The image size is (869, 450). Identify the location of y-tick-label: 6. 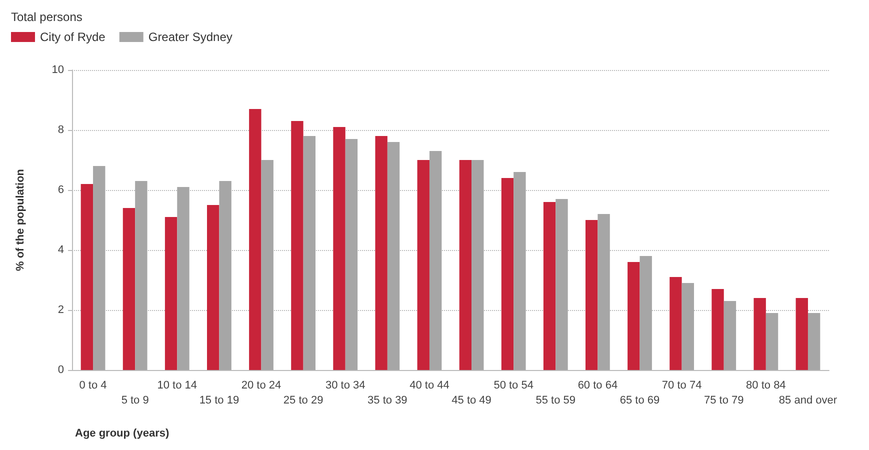
(61, 190).